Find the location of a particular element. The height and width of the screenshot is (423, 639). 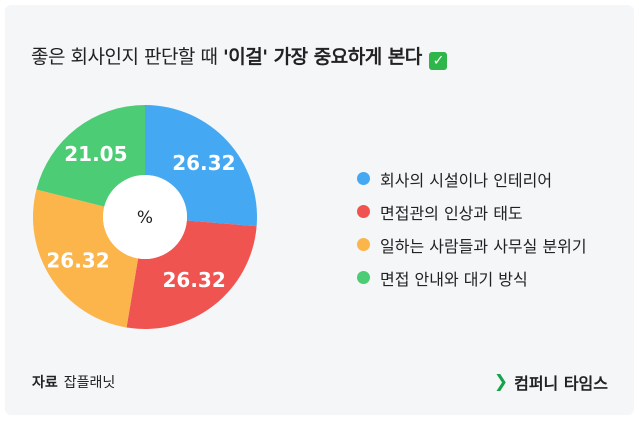

legend-label: 면접관의 인상과 태도 is located at coordinates (451, 213).